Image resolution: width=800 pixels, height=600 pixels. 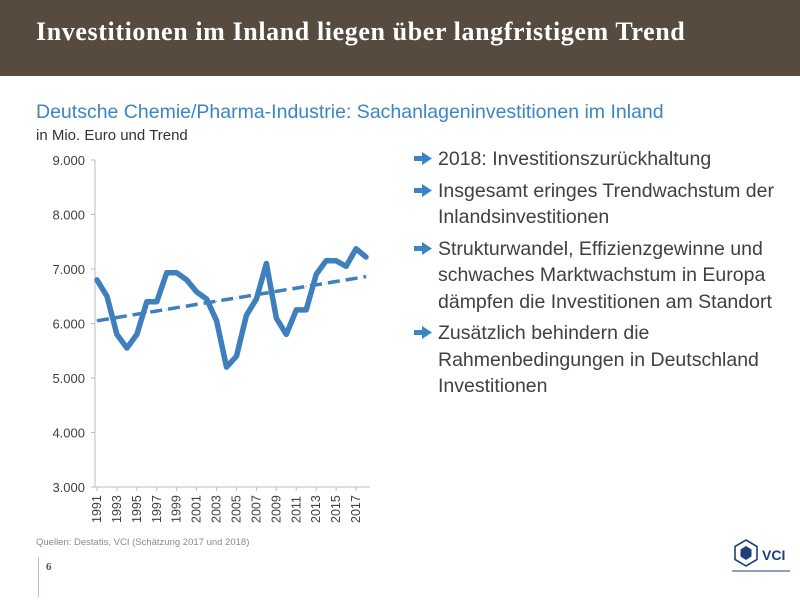 What do you see at coordinates (256, 509) in the screenshot?
I see `x-tick-label: 2007` at bounding box center [256, 509].